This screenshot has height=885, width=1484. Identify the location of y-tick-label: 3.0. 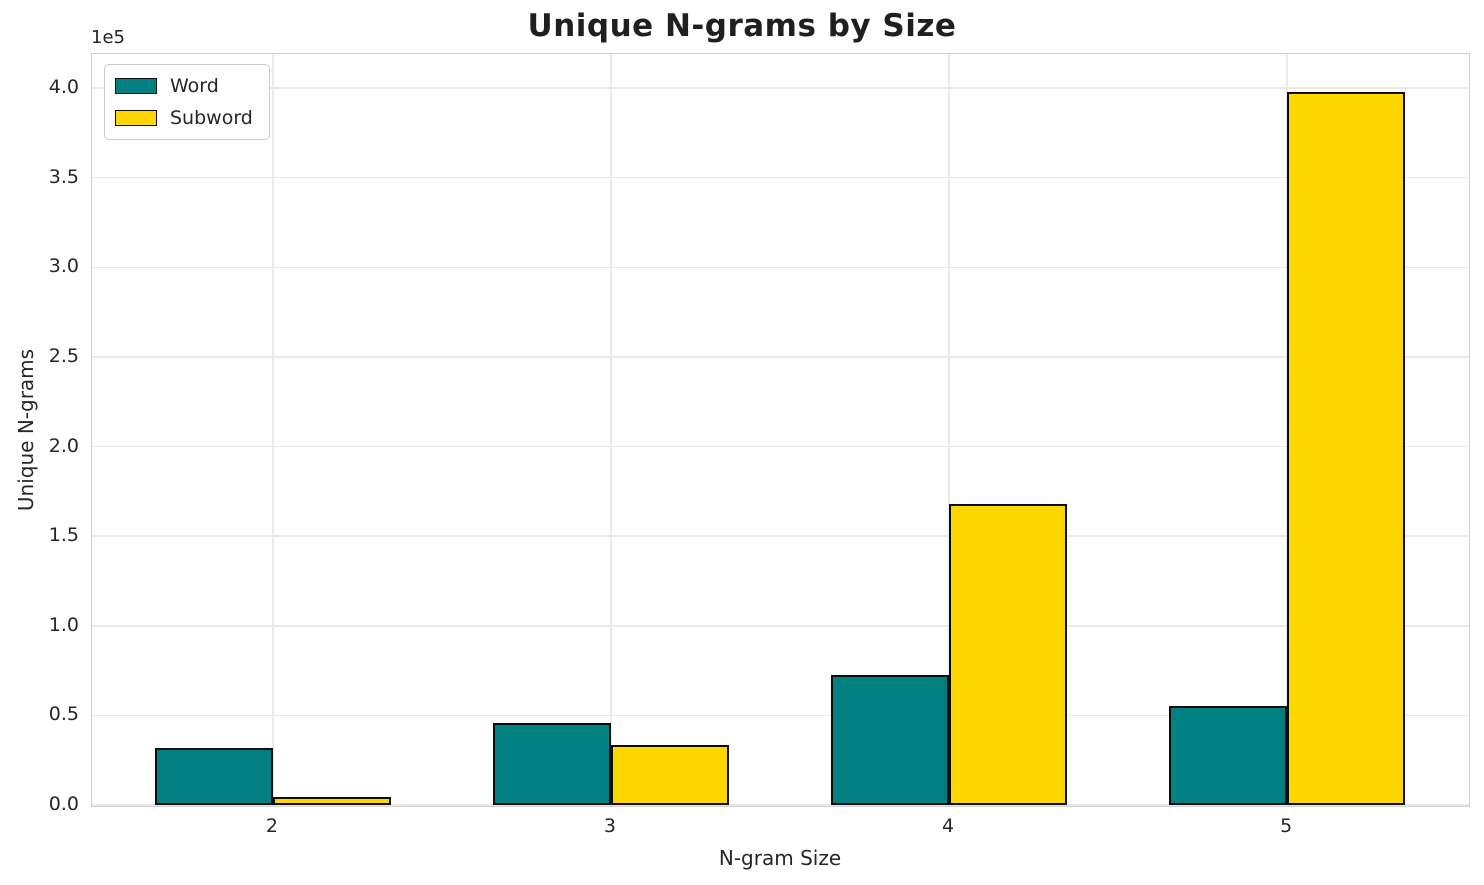
(63, 266).